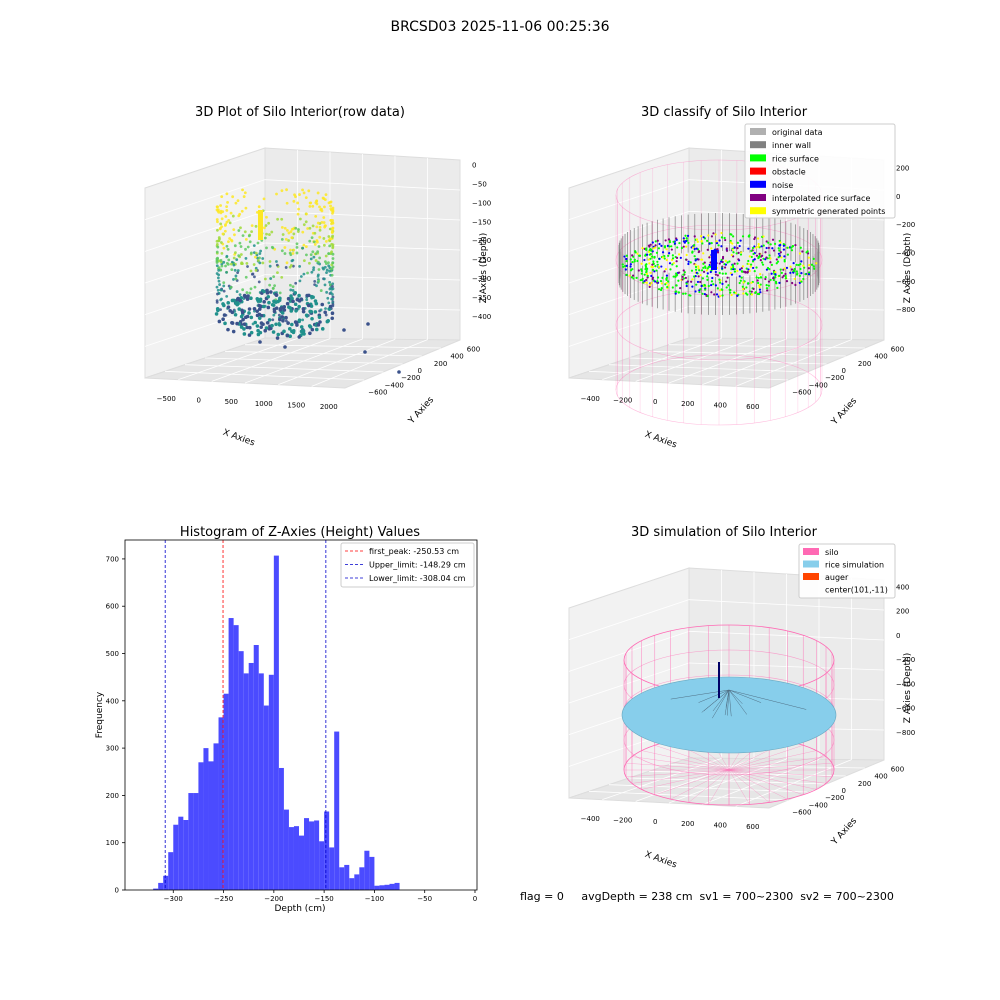 This screenshot has width=1000, height=1000. Describe the element at coordinates (856, 590) in the screenshot. I see `legend-label: center(101,-11)` at that location.